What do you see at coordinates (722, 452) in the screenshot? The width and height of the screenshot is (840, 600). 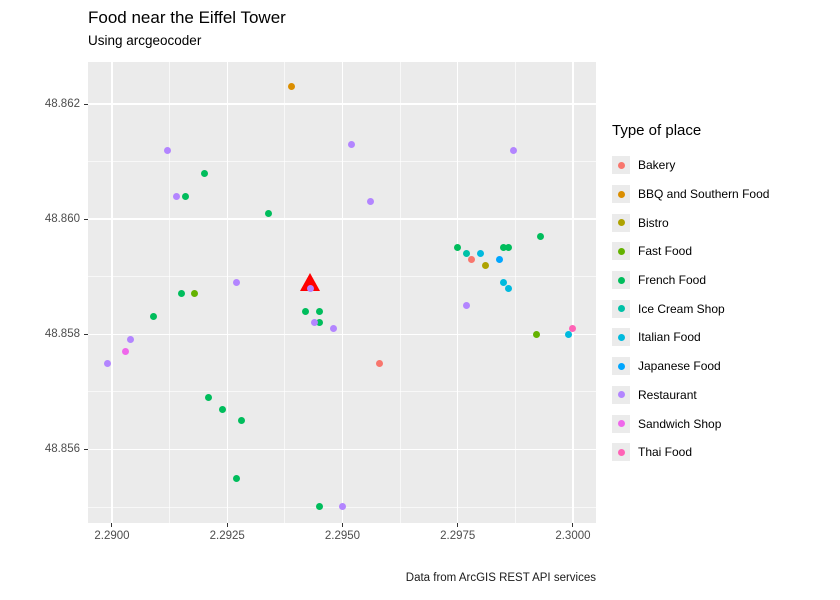 I see `legend-item: Thai Food` at bounding box center [722, 452].